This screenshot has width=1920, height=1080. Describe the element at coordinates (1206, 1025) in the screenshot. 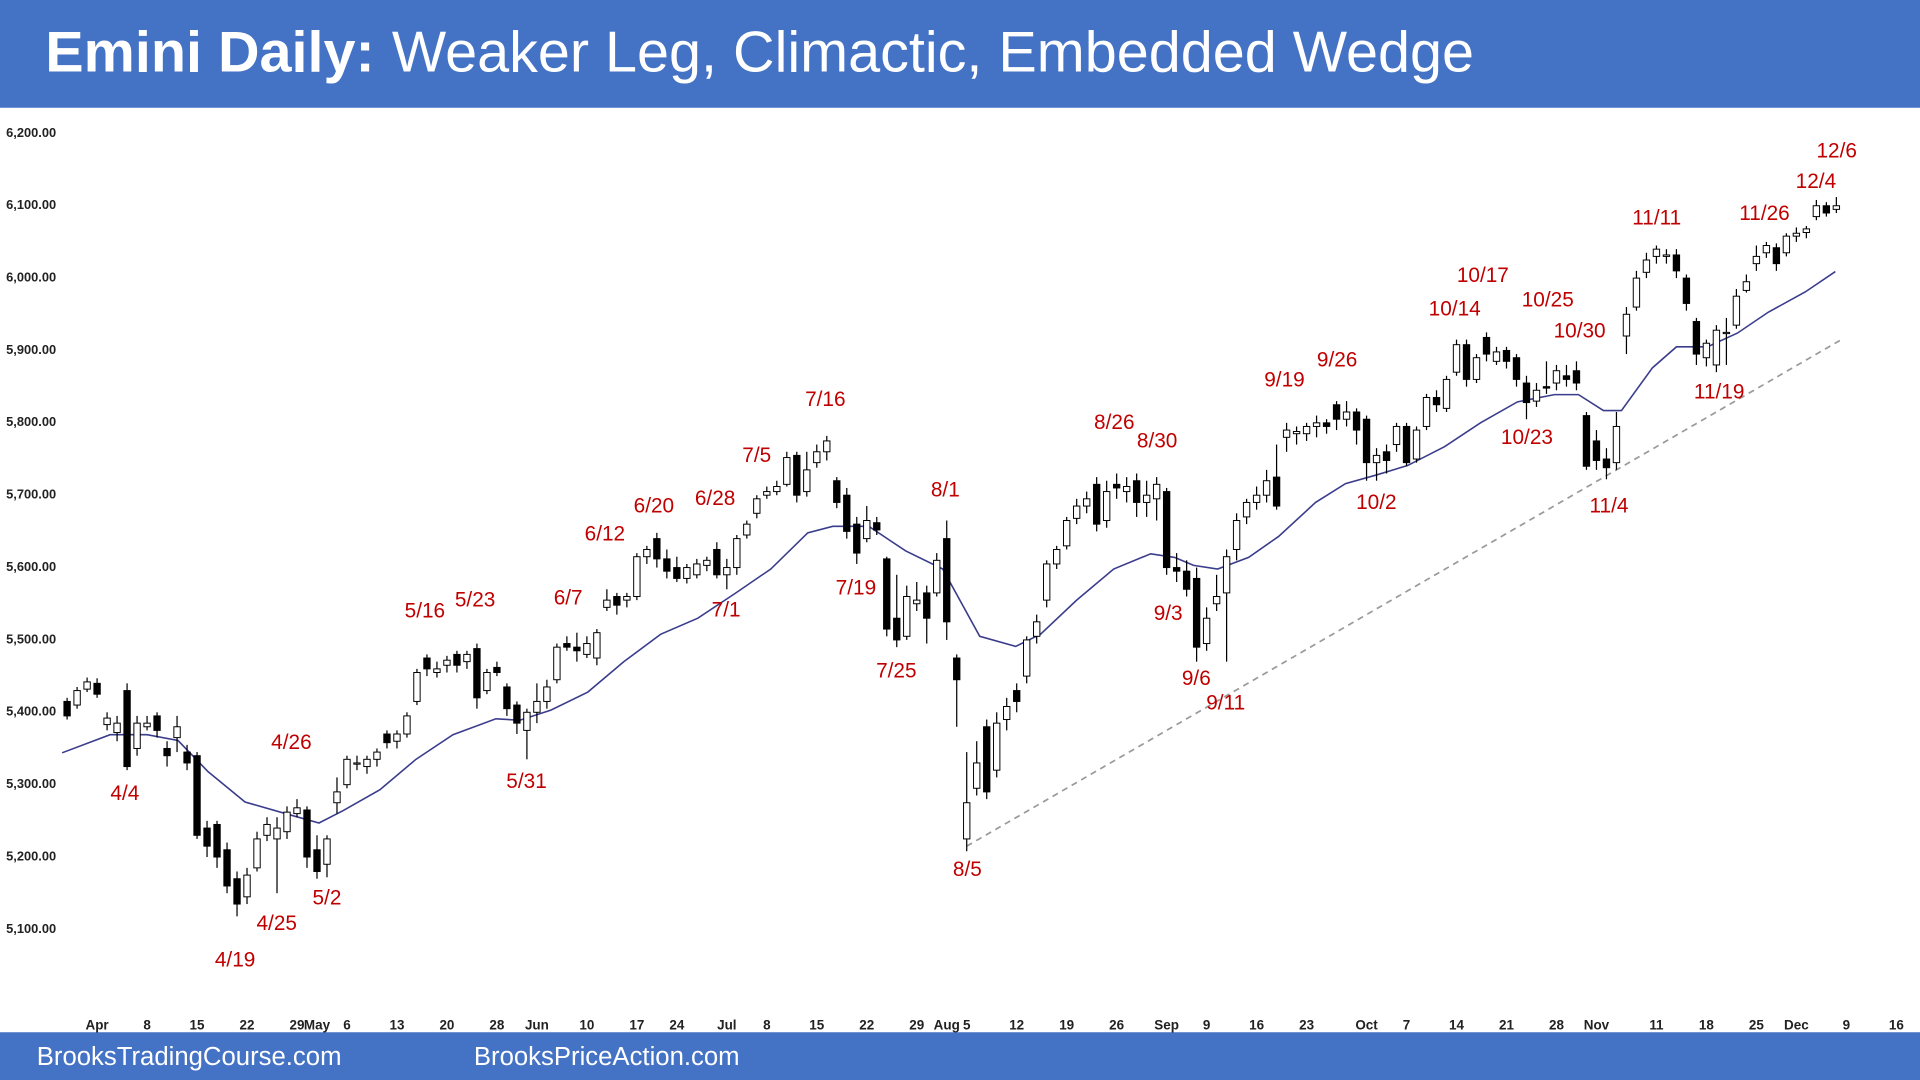

I see `x-tick-label: 9` at that location.